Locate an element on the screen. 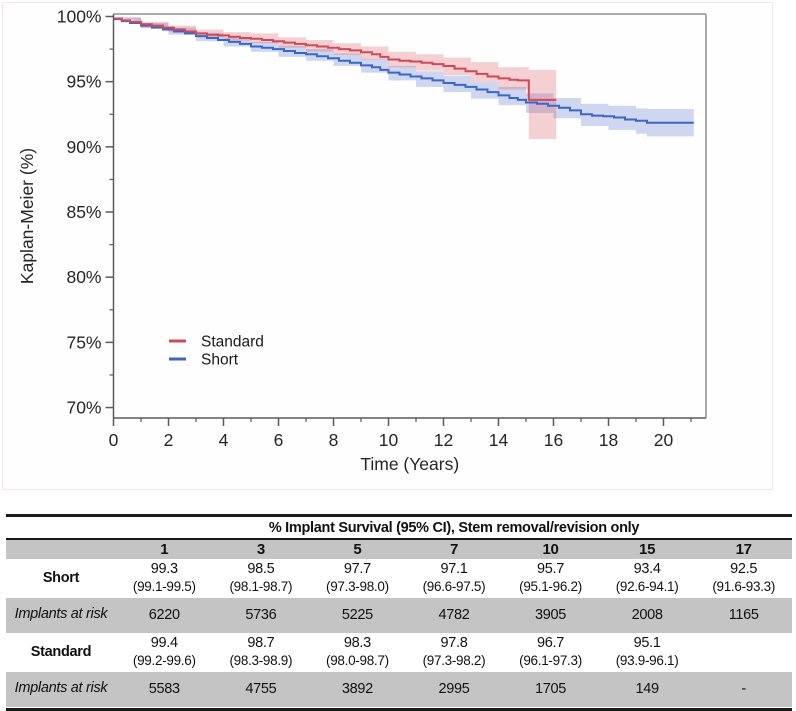  table-column-header: 17 is located at coordinates (743, 549).